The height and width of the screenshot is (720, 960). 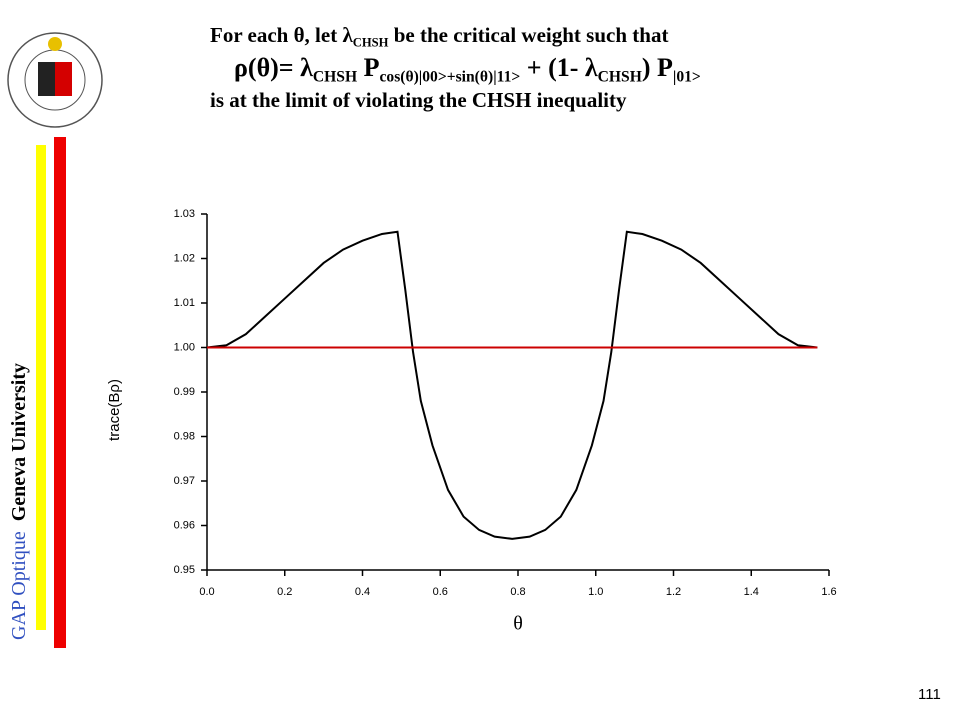 I want to click on y-axis-label: trace(Bρ), so click(x=114, y=410).